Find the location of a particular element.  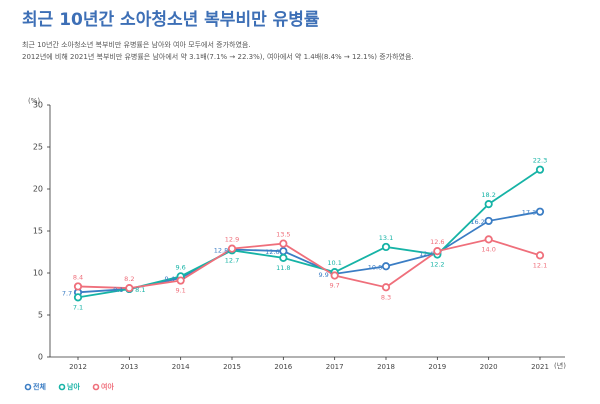

value-label: 9.7 is located at coordinates (334, 286).